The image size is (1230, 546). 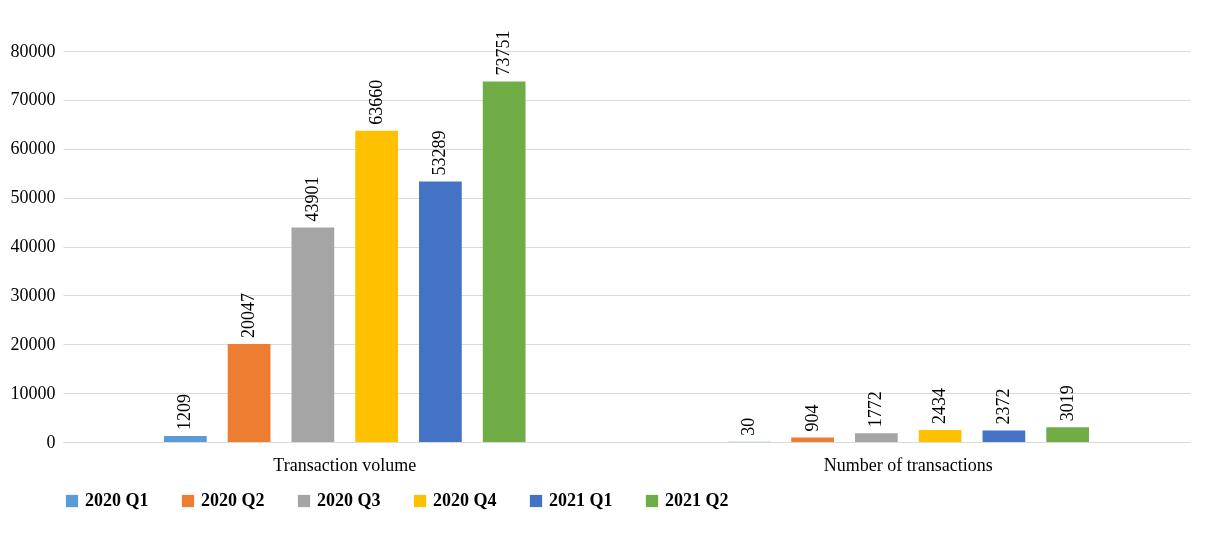 I want to click on y-tick-label: 40000, so click(x=33, y=246).